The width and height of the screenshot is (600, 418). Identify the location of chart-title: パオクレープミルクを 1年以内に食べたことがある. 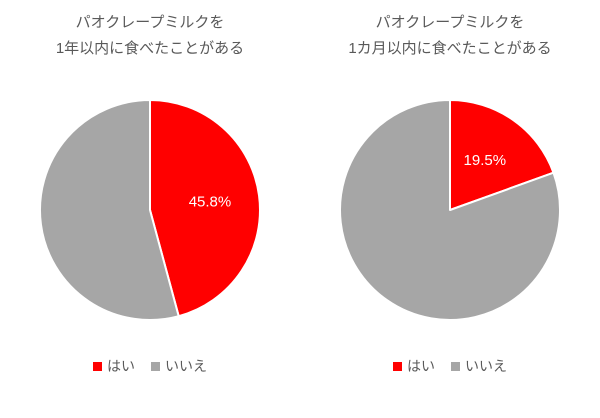
(150, 36).